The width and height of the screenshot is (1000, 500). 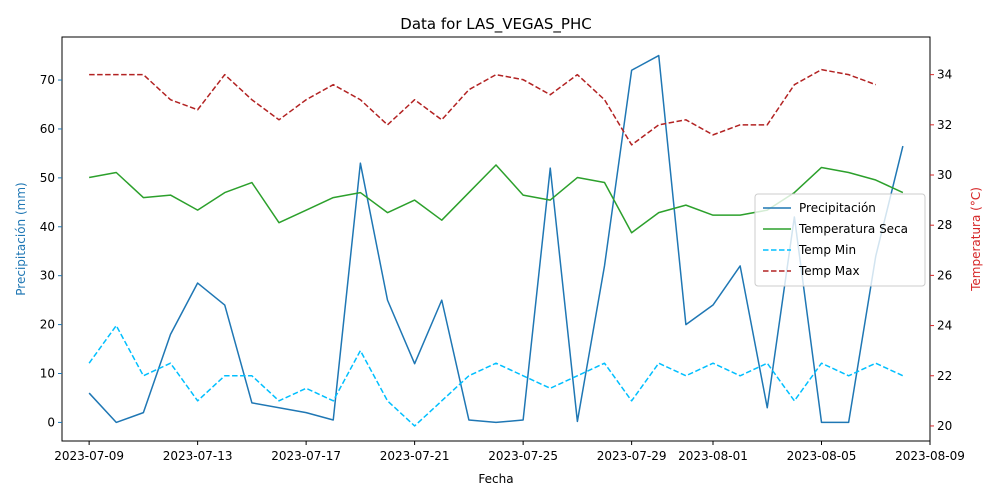 I want to click on left-axis-title: Precipitación (mm), so click(x=21, y=238).